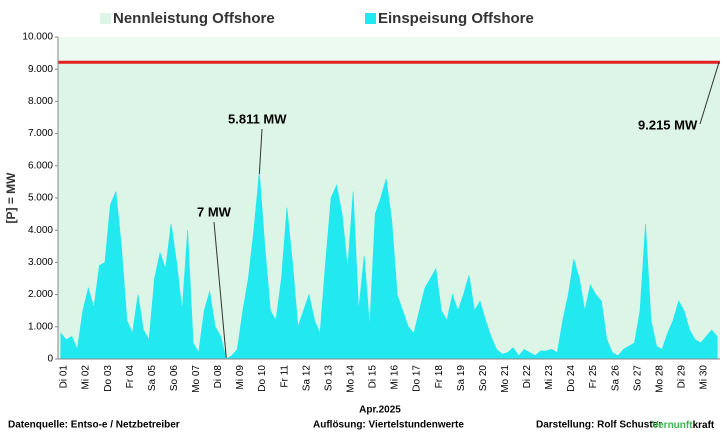  Describe the element at coordinates (40, 101) in the screenshot. I see `y-tick-label: 8.000` at that location.